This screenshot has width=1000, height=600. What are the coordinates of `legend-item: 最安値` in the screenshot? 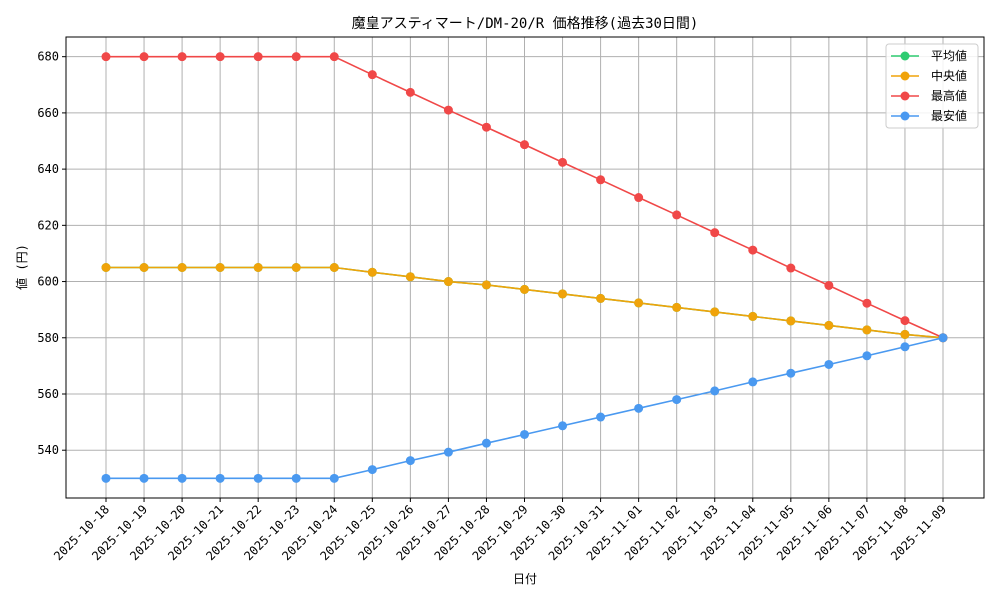 It's located at (929, 115).